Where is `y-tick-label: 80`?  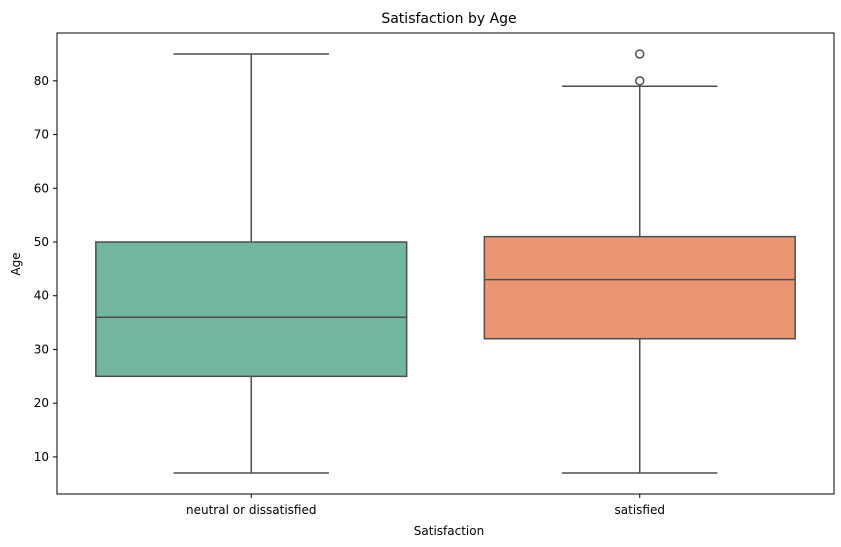
y-tick-label: 80 is located at coordinates (41, 81).